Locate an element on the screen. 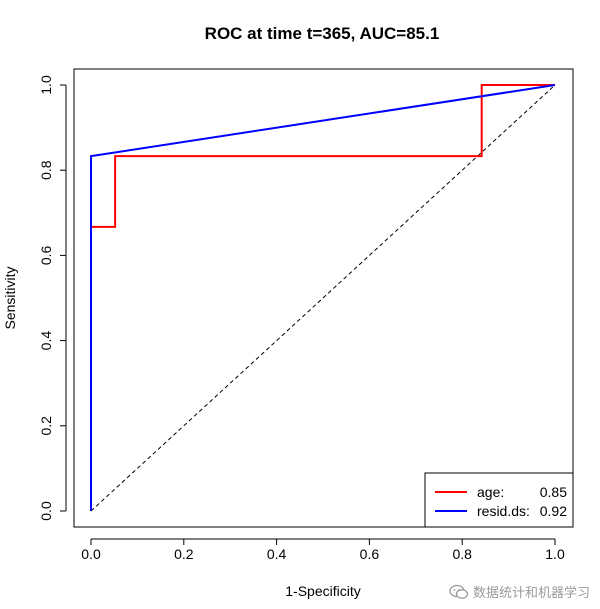  legend: age: 0.85 resid.ds: 0.92 is located at coordinates (499, 500).